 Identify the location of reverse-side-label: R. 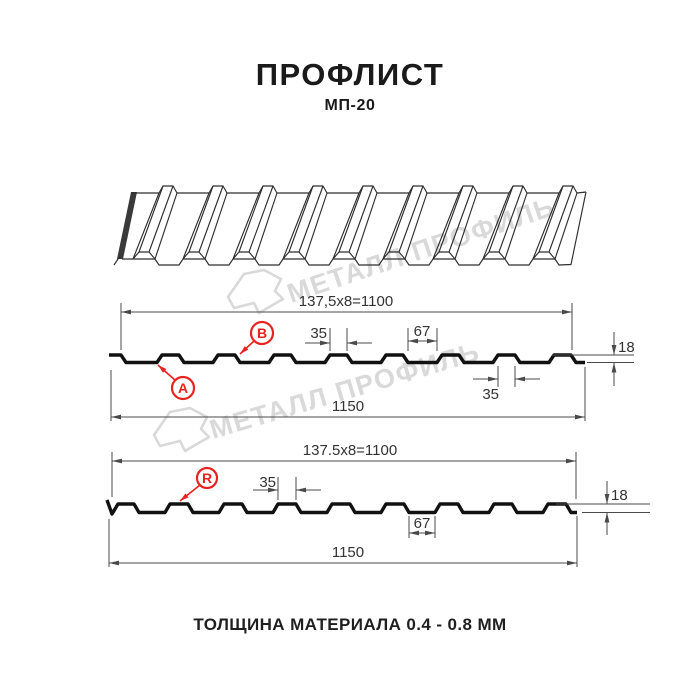
(207, 478).